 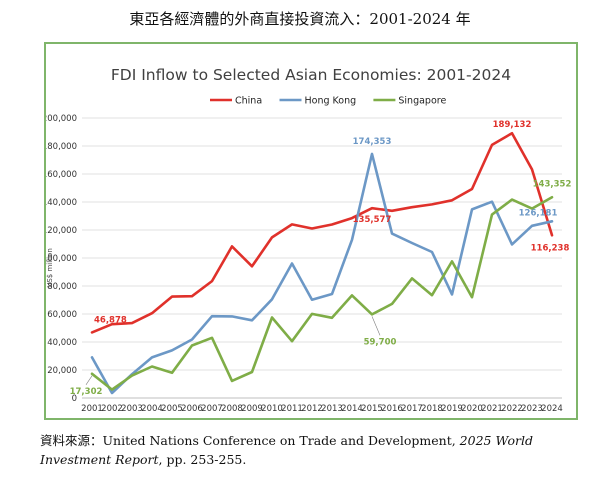 What do you see at coordinates (92, 409) in the screenshot?
I see `x-tick-label: 2001` at bounding box center [92, 409].